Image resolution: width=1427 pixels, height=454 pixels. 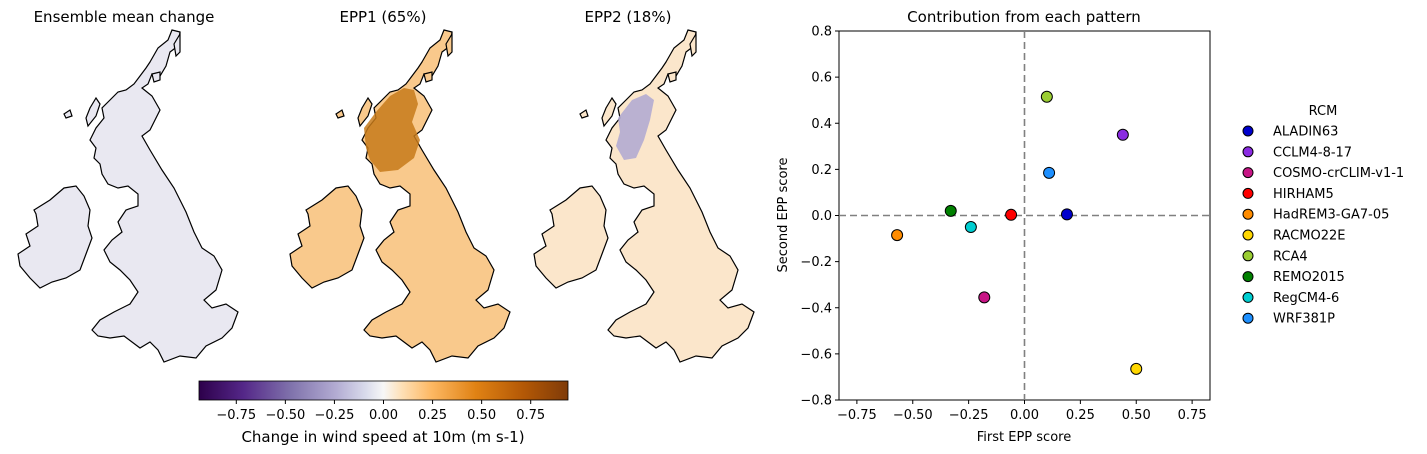 I want to click on map-title-epp1: EPP1 (65%), so click(x=383, y=17).